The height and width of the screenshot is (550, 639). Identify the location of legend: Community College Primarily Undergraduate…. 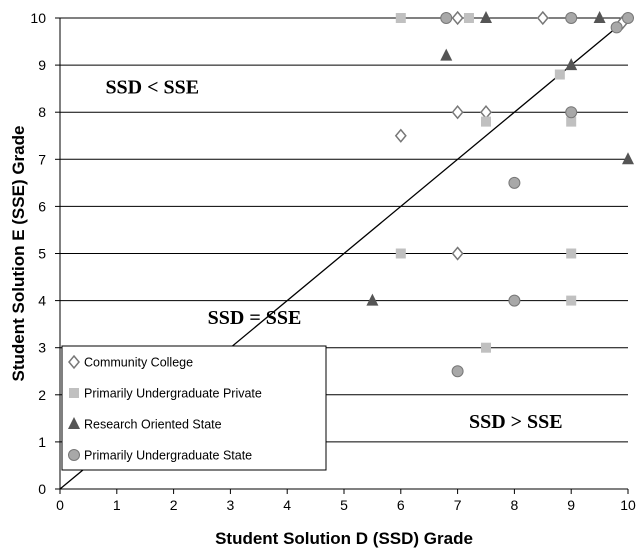
(194, 408).